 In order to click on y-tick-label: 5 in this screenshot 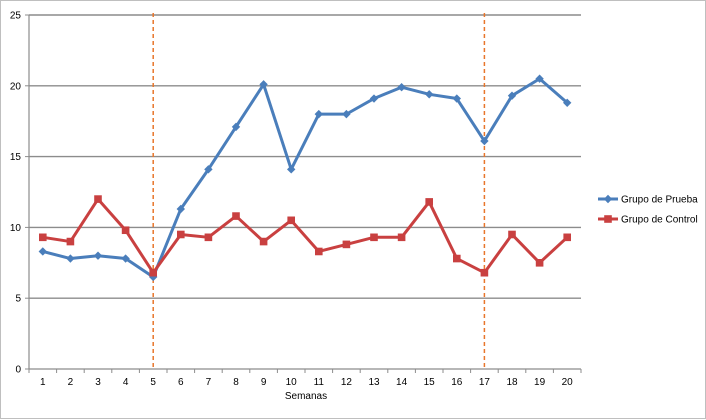, I will do `click(18, 299)`.